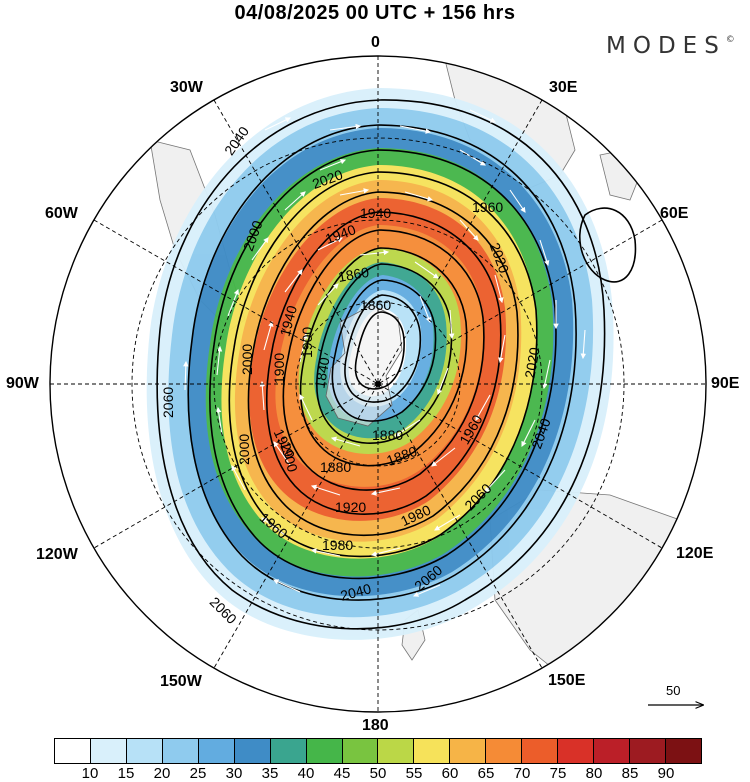 The image size is (750, 782). Describe the element at coordinates (90, 773) in the screenshot. I see `colorbar-tick-label: 10` at that location.